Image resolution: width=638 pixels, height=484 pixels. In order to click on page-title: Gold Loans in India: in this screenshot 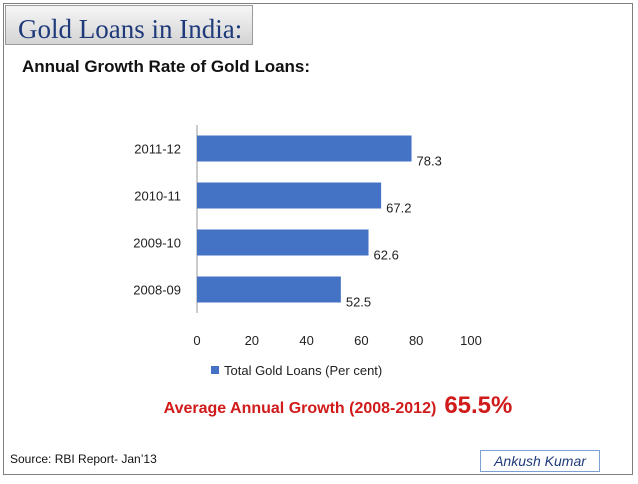, I will do `click(130, 29)`.